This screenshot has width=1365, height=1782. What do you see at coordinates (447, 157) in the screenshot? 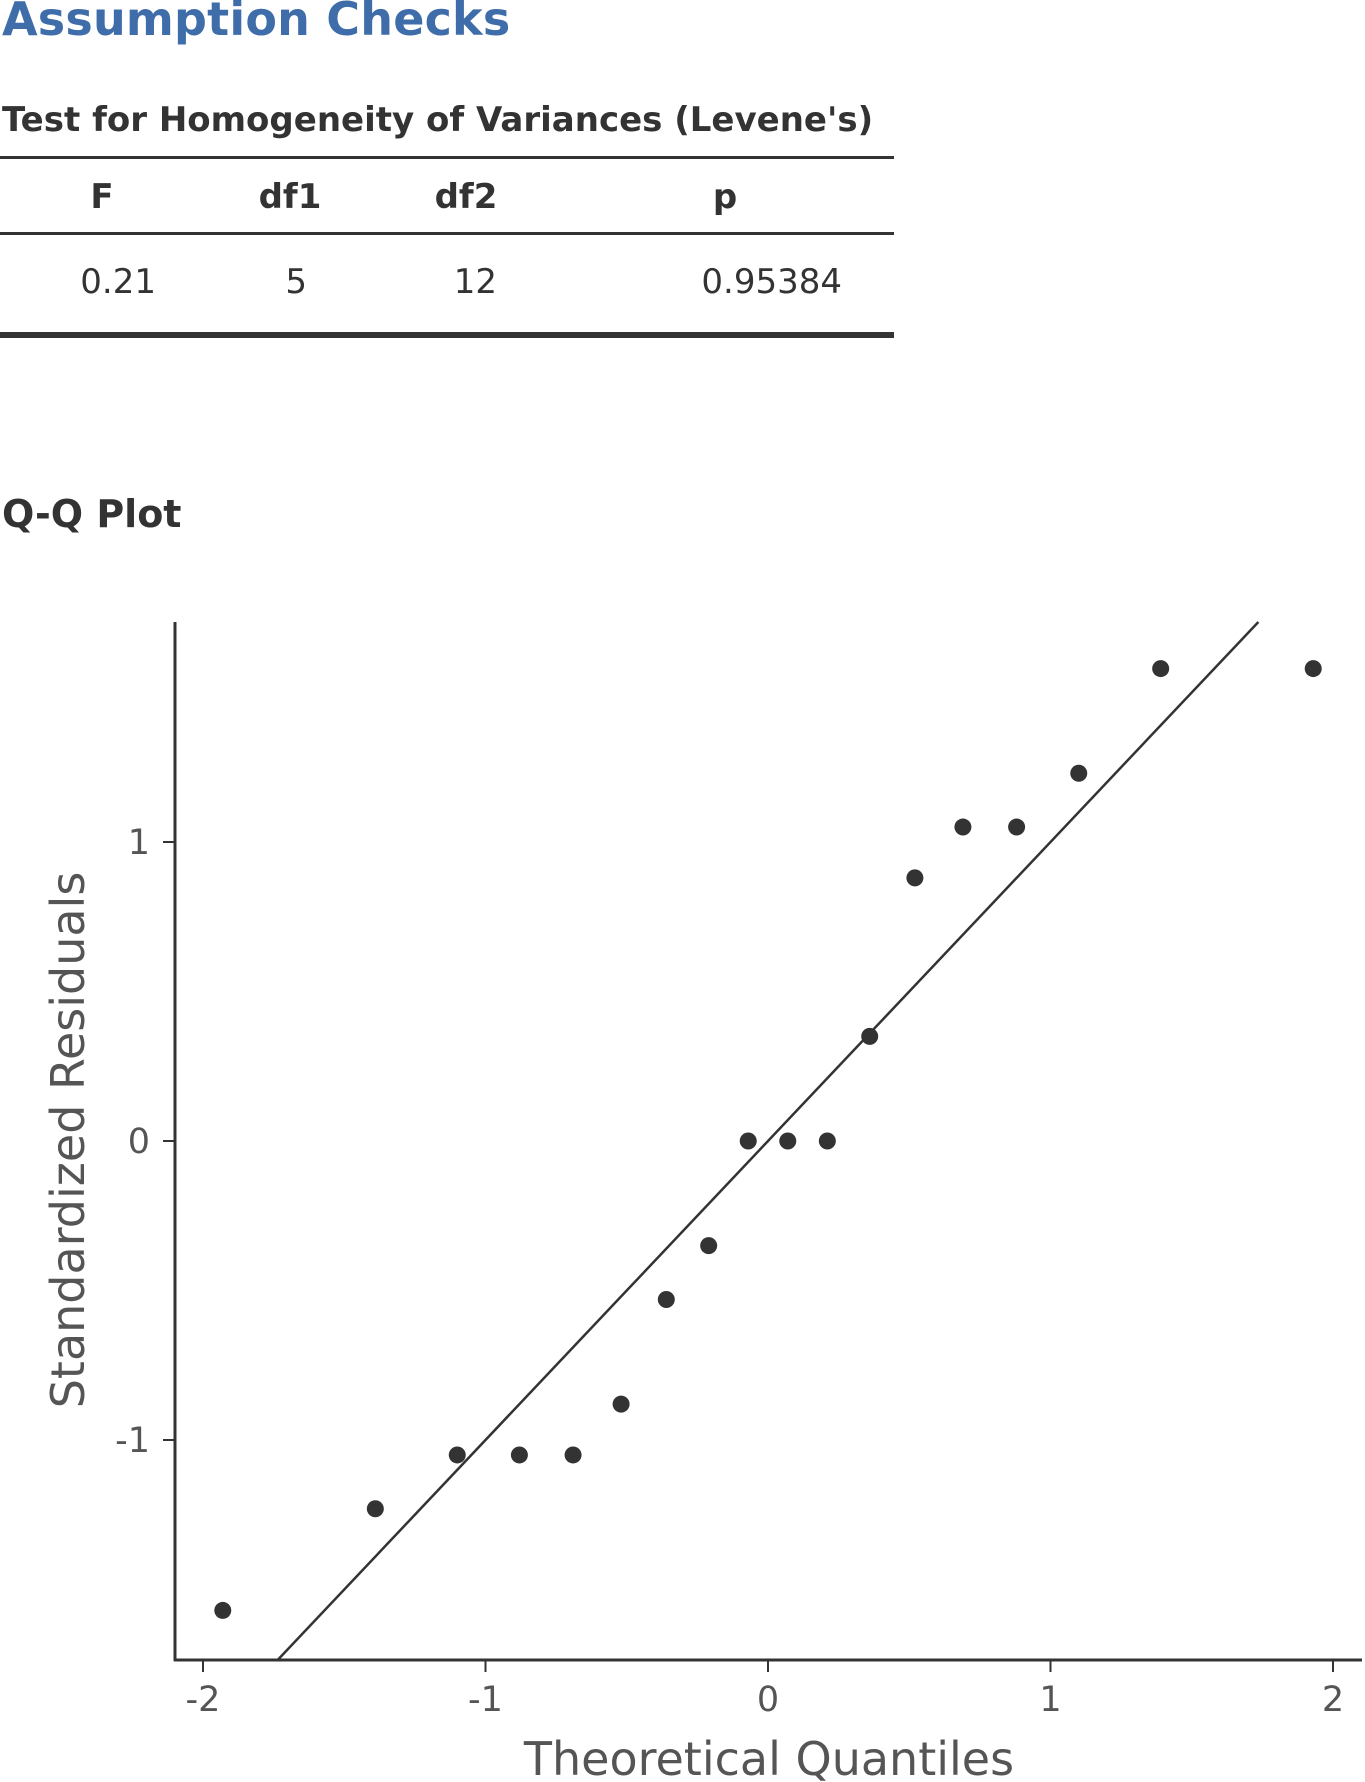
I see `table-top-rule` at bounding box center [447, 157].